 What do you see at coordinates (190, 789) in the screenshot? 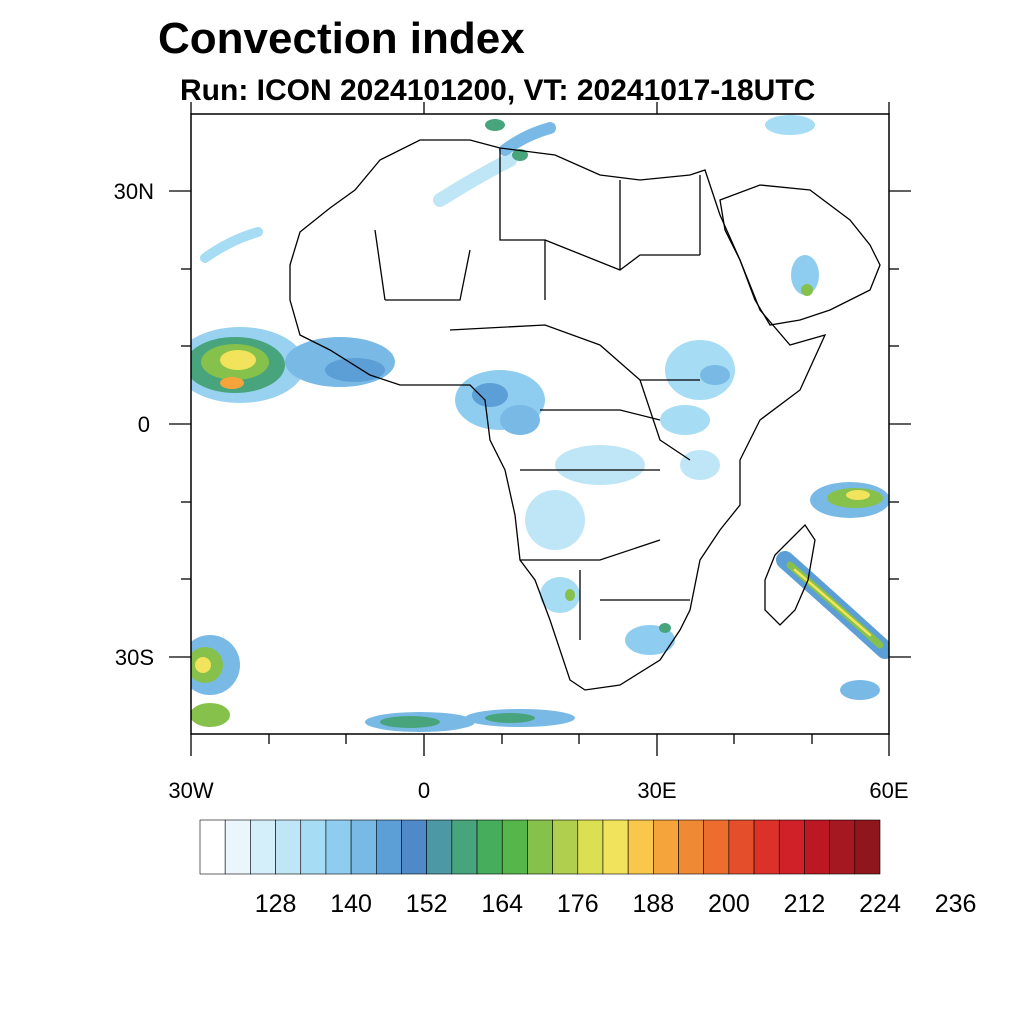
I see `lon-label-30w: 30W` at bounding box center [190, 789].